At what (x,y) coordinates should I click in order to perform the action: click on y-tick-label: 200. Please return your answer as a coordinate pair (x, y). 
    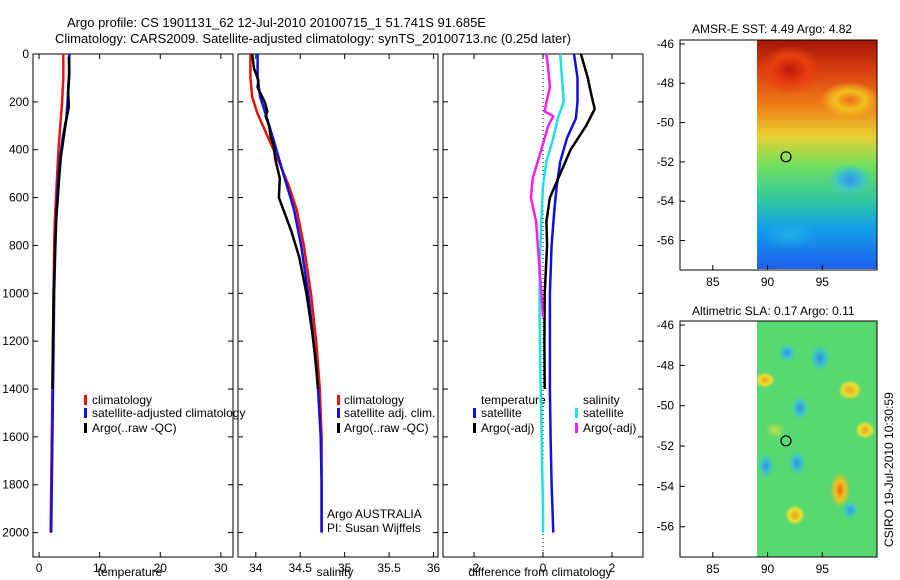
    Looking at the image, I should click on (19, 102).